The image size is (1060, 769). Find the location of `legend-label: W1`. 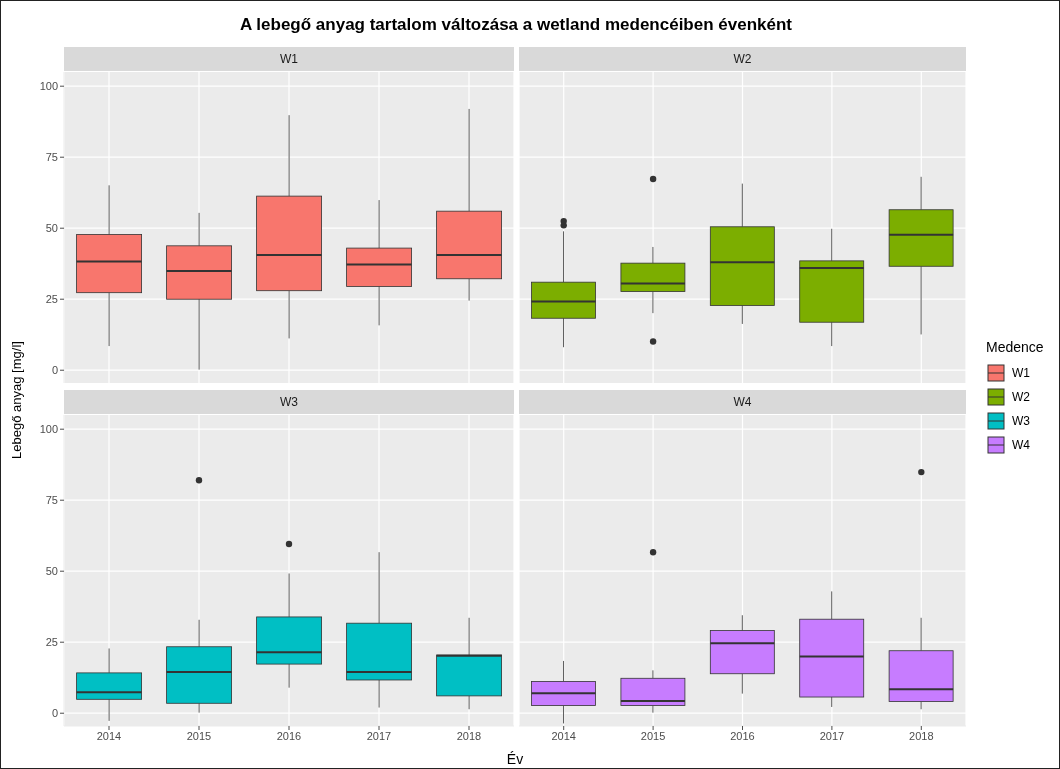

legend-label: W1 is located at coordinates (1021, 373).